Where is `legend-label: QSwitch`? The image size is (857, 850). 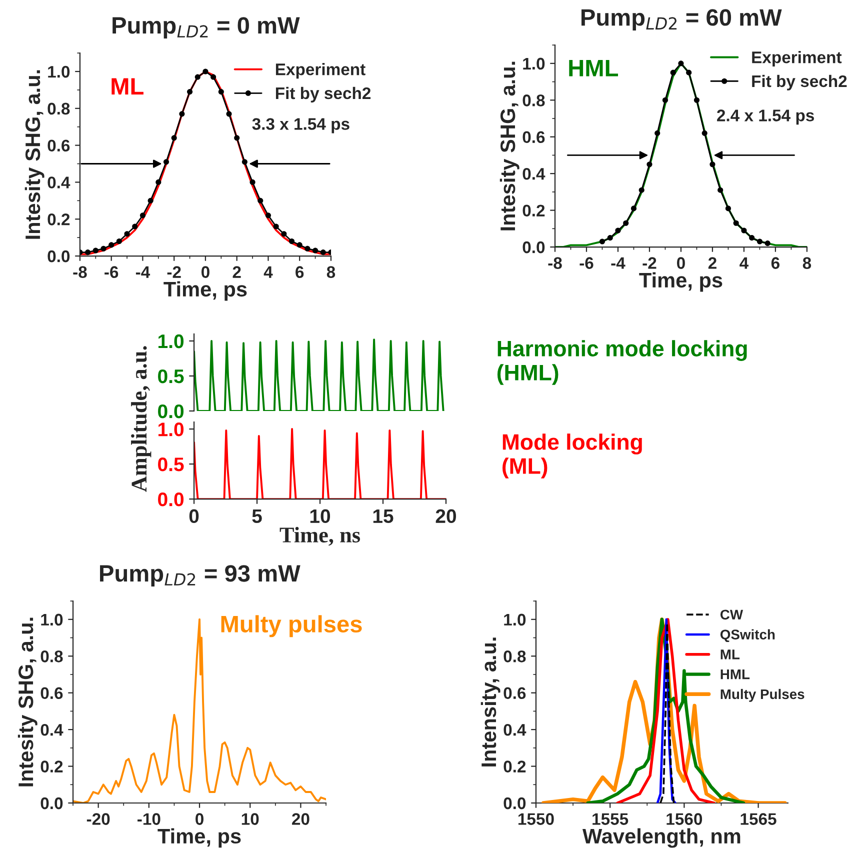 legend-label: QSwitch is located at coordinates (747, 635).